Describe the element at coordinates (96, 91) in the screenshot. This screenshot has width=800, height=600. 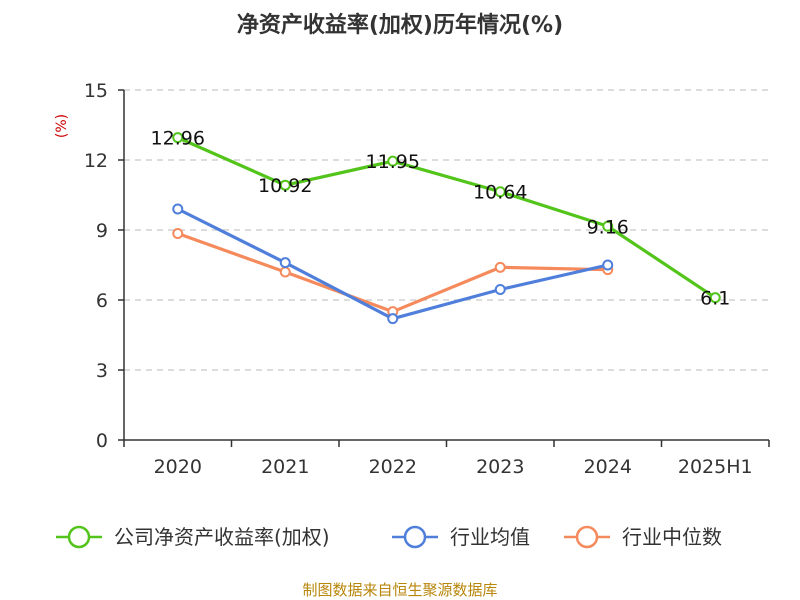
I see `y-tick-label: 15` at that location.